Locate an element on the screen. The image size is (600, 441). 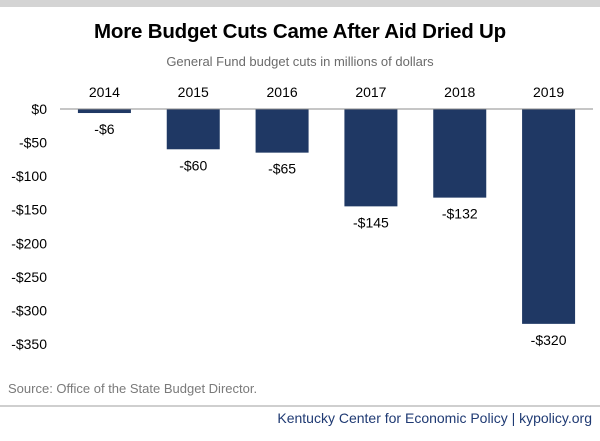
y-tick-label: -$150 is located at coordinates (29, 210).